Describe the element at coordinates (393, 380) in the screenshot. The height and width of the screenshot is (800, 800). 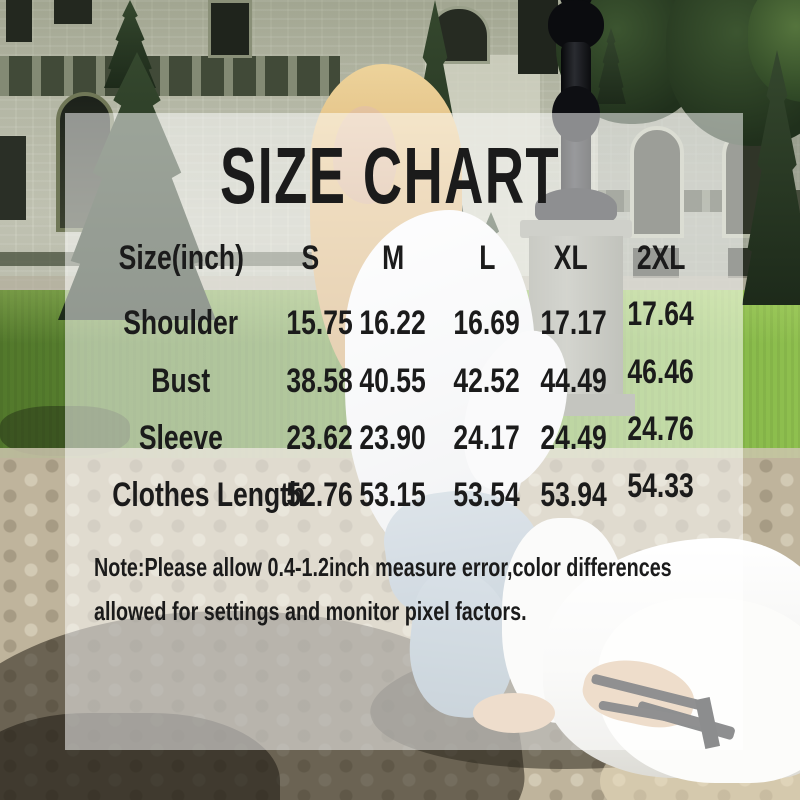
I see `size-value: 40.55` at that location.